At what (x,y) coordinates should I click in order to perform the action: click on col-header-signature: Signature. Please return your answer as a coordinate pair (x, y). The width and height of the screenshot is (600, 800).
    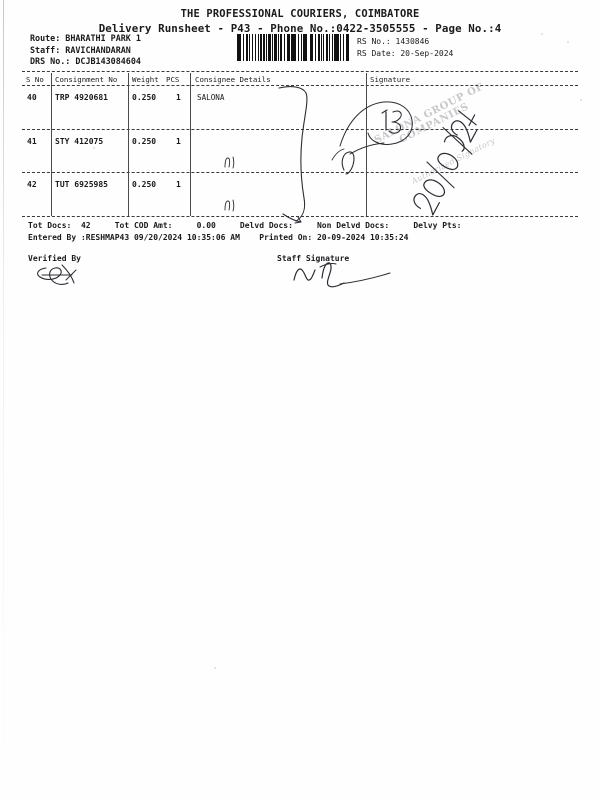
    Looking at the image, I should click on (390, 79).